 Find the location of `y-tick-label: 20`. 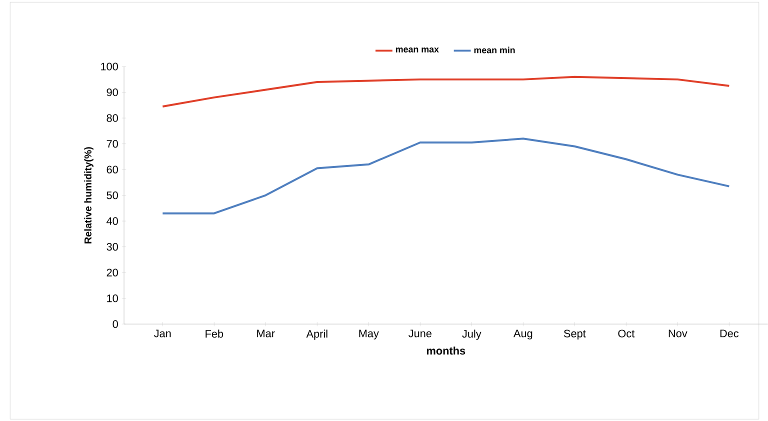

y-tick-label: 20 is located at coordinates (112, 272).